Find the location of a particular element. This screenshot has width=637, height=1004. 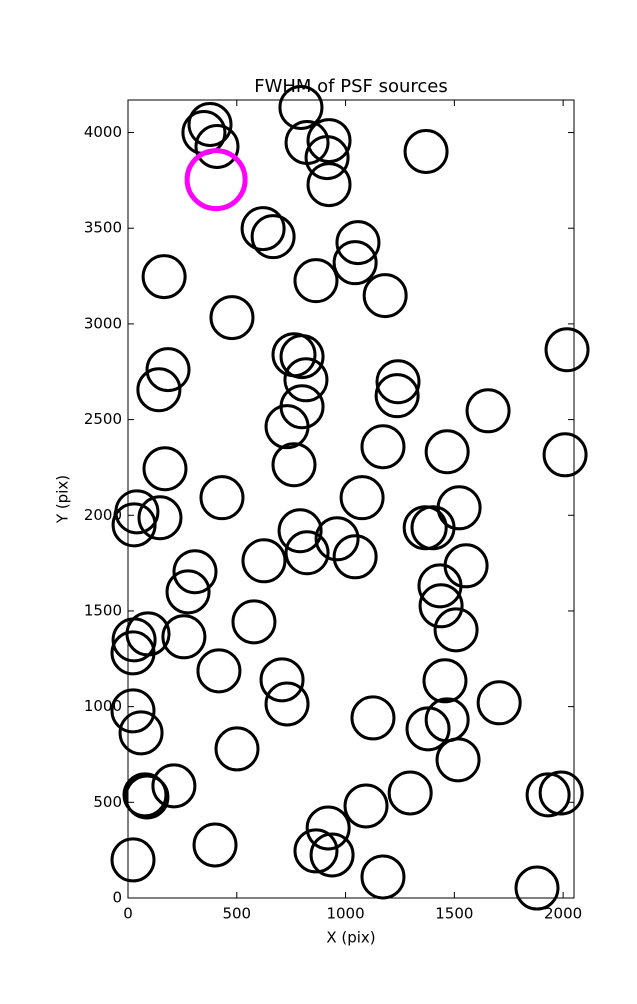

x-axis-label: X (pix) is located at coordinates (350, 938).